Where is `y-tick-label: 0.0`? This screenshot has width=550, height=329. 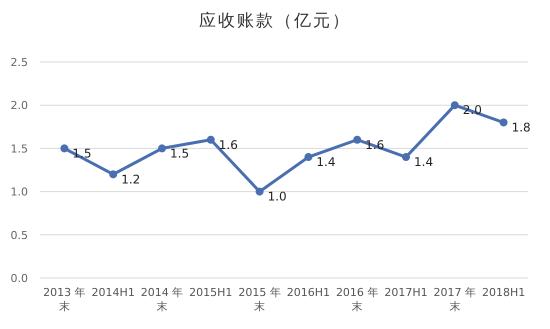
y-tick-label: 0.0 is located at coordinates (19, 278).